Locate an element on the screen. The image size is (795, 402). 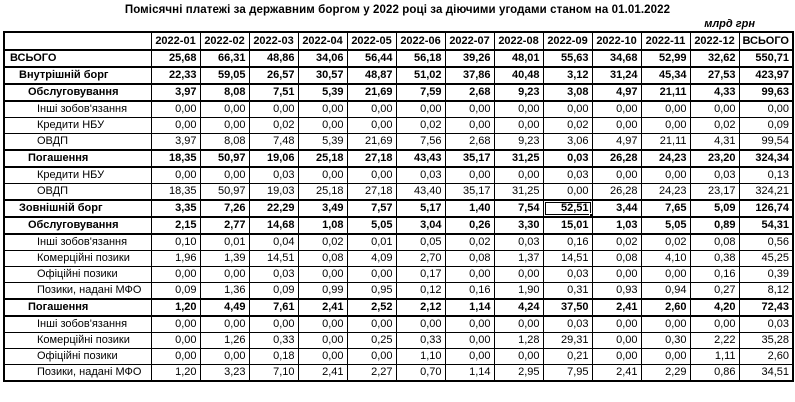
value-cell: 8,12 is located at coordinates (766, 291).